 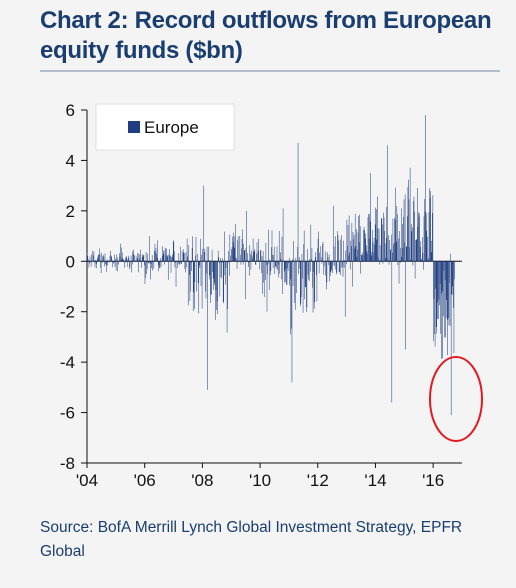 What do you see at coordinates (165, 127) in the screenshot?
I see `legend: Europe` at bounding box center [165, 127].